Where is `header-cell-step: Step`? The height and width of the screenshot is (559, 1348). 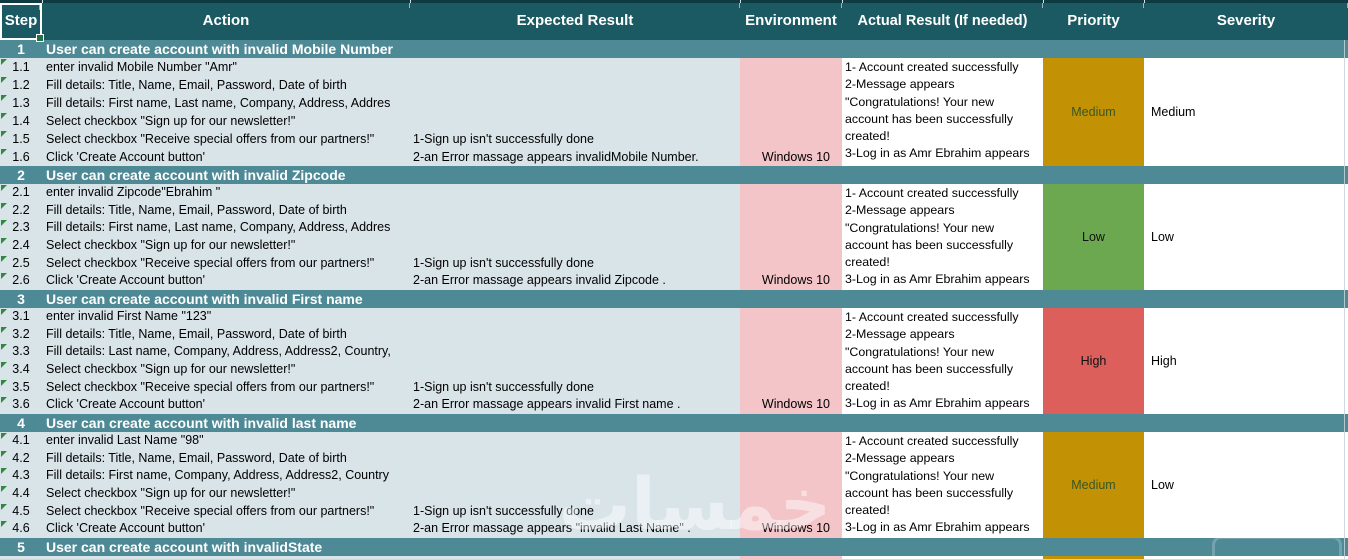
header-cell-step: Step is located at coordinates (22, 22).